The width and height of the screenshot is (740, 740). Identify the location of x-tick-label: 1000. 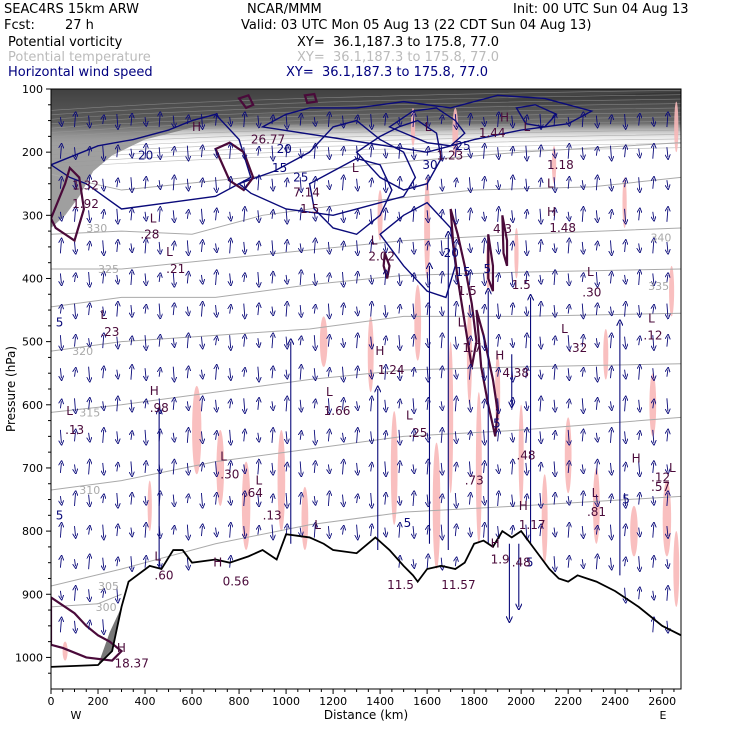
(286, 701).